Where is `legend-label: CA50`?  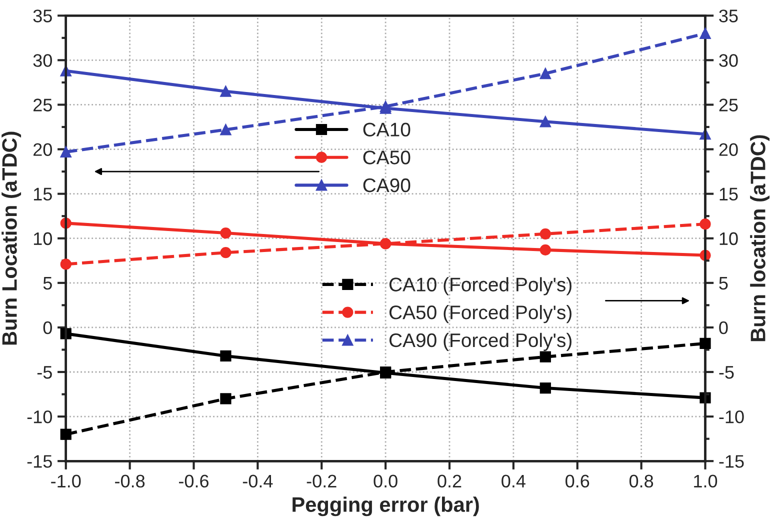 legend-label: CA50 is located at coordinates (386, 157).